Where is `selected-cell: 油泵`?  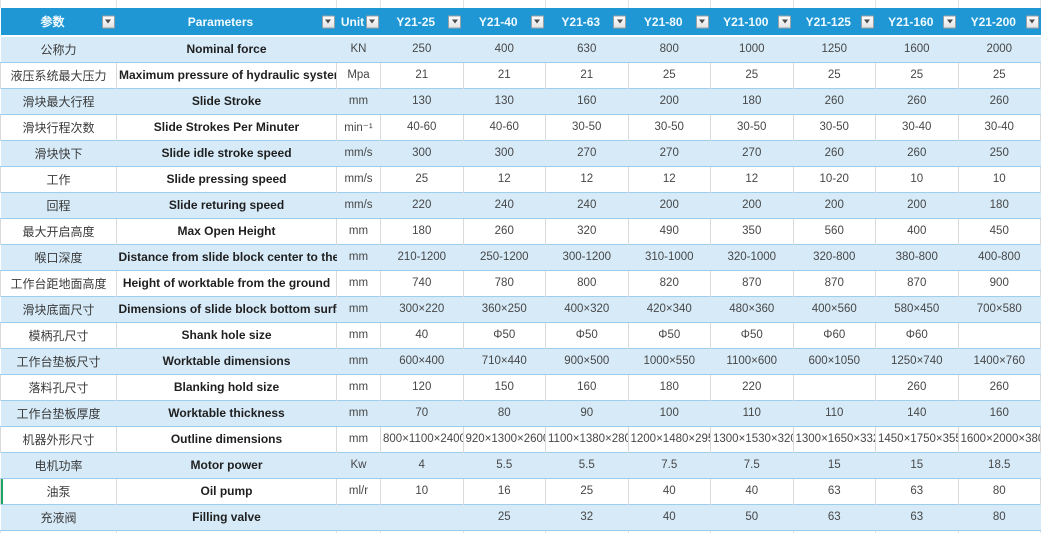
selected-cell: 油泵 is located at coordinates (58, 491).